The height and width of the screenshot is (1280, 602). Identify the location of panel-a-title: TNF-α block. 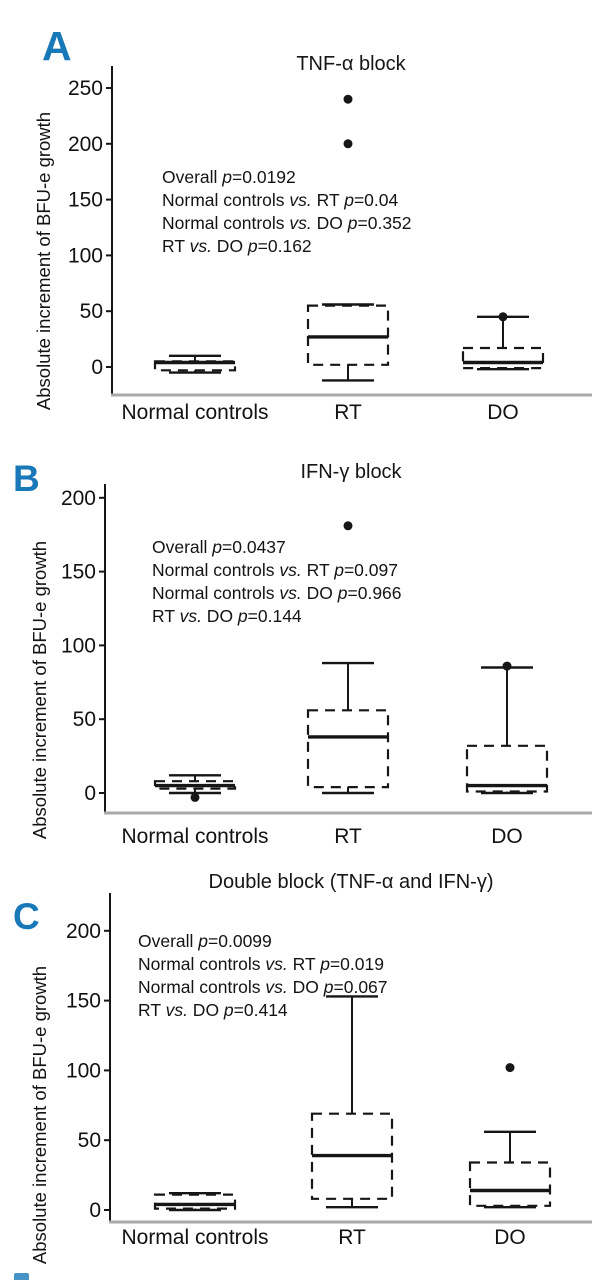
(351, 64).